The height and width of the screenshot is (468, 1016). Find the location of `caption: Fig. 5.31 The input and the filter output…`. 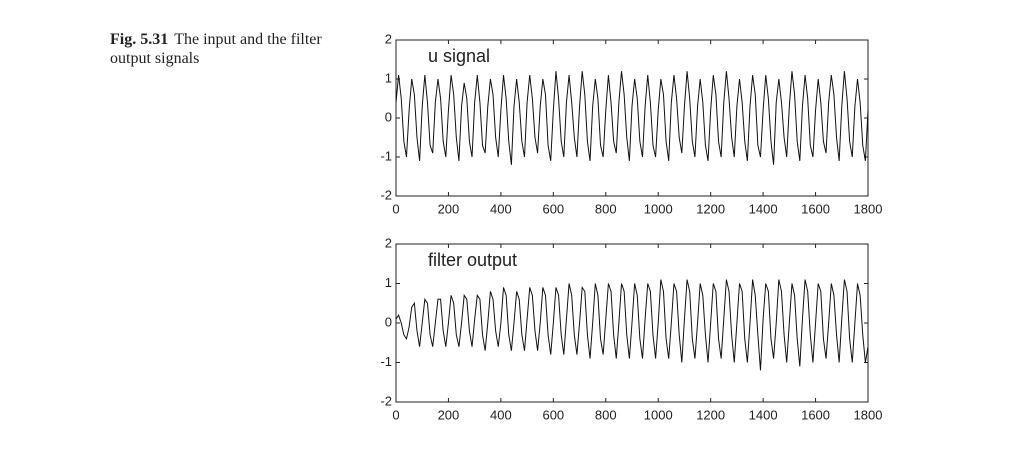

caption: Fig. 5.31 The input and the filter output… is located at coordinates (227, 49).